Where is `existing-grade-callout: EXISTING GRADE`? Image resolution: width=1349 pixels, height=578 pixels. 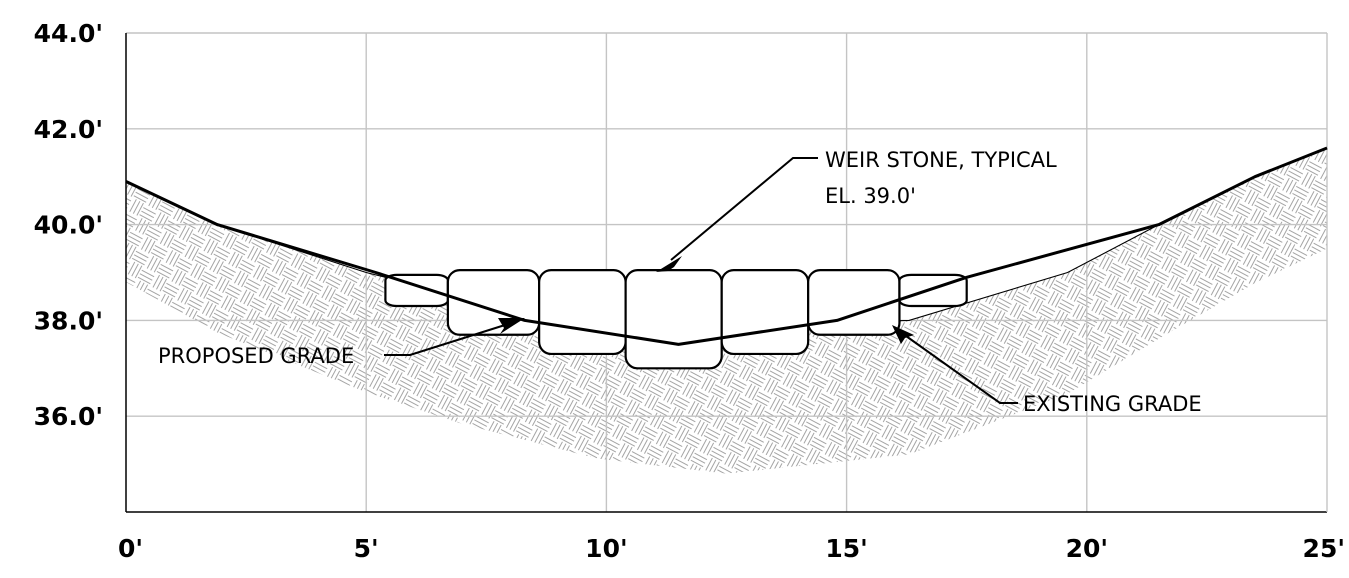 existing-grade-callout: EXISTING GRADE is located at coordinates (1047, 370).